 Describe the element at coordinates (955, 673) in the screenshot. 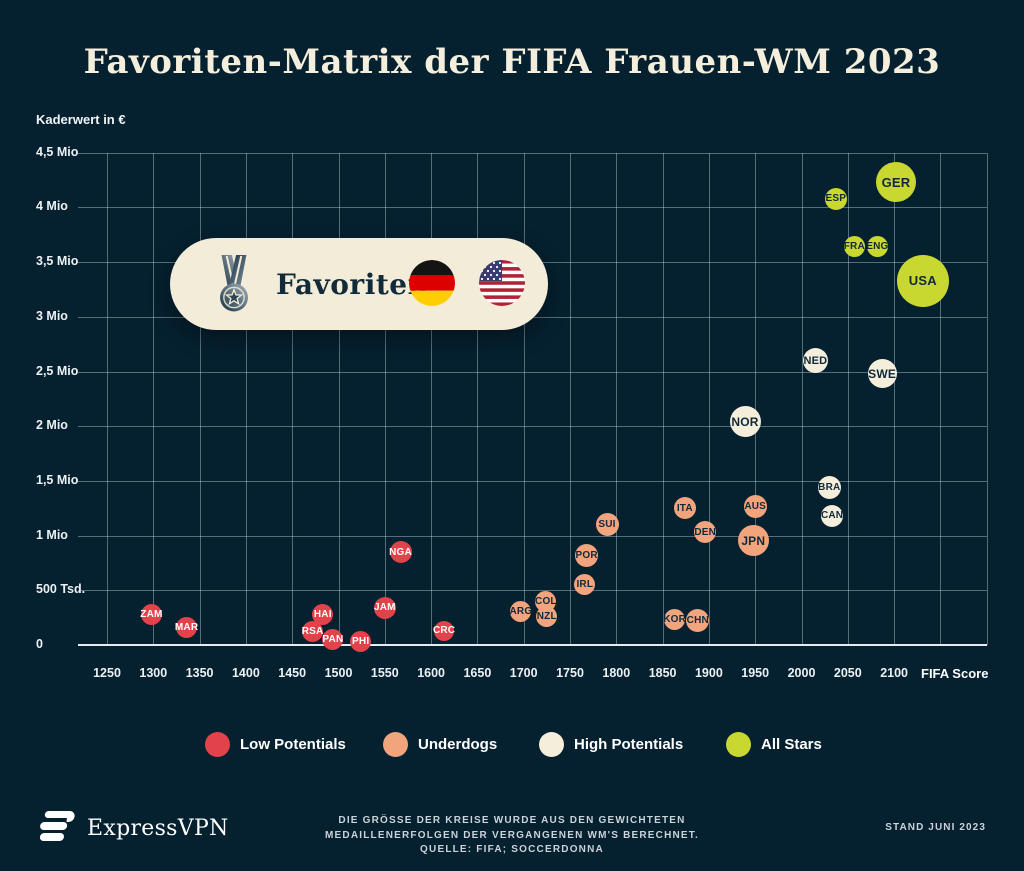

I see `x-axis-title: FIFA Score` at that location.